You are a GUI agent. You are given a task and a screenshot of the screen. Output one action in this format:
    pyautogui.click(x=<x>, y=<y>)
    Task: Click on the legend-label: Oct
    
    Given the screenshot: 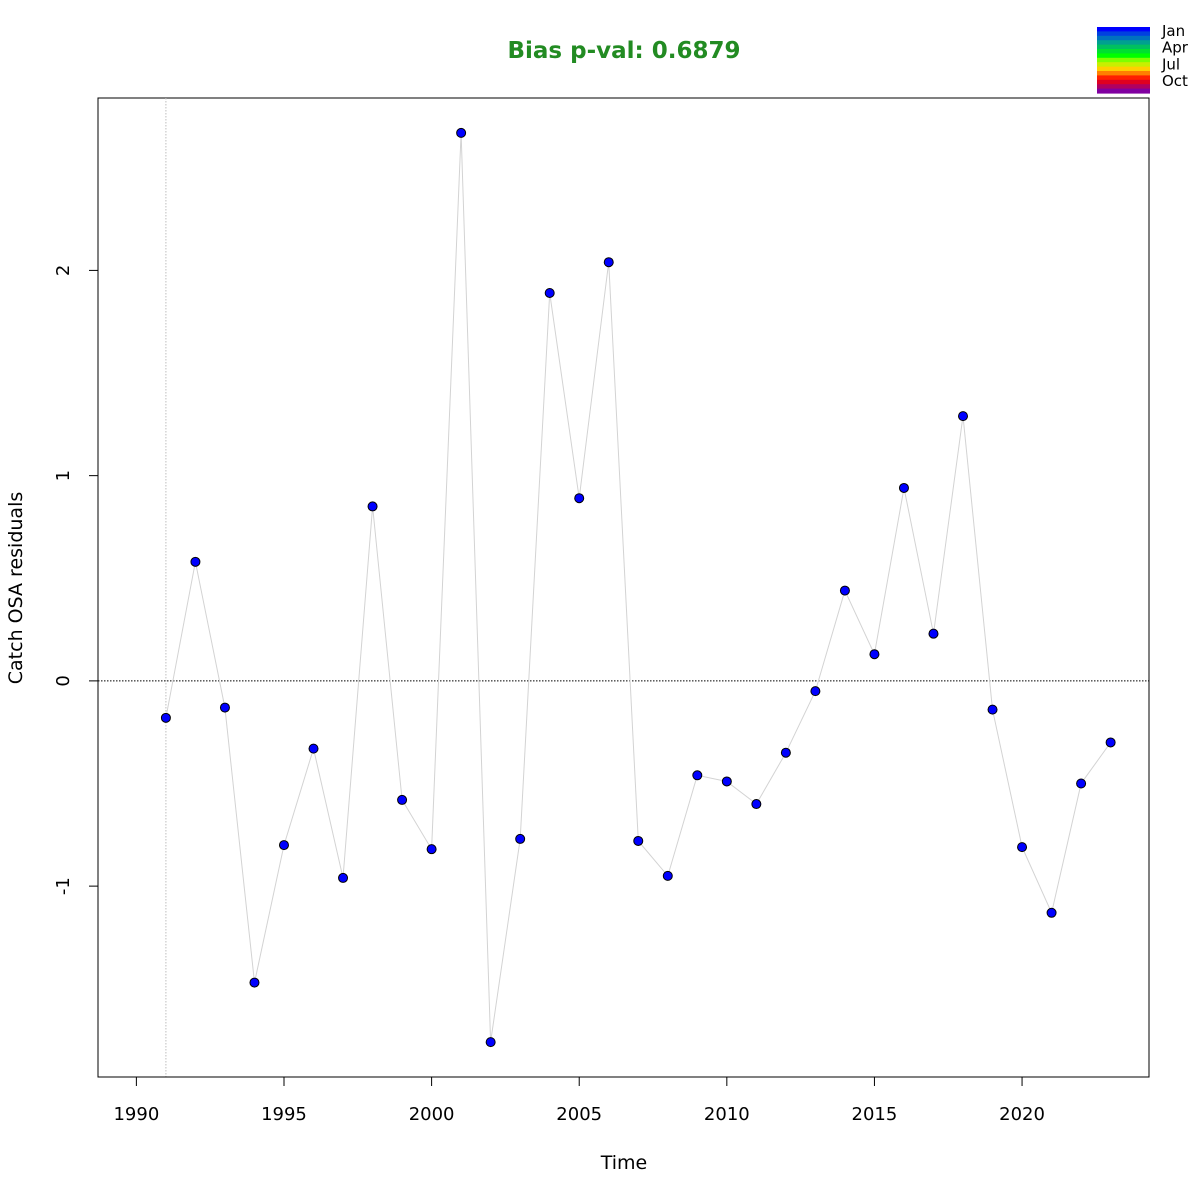 What is the action you would take?
    pyautogui.click(x=1175, y=81)
    